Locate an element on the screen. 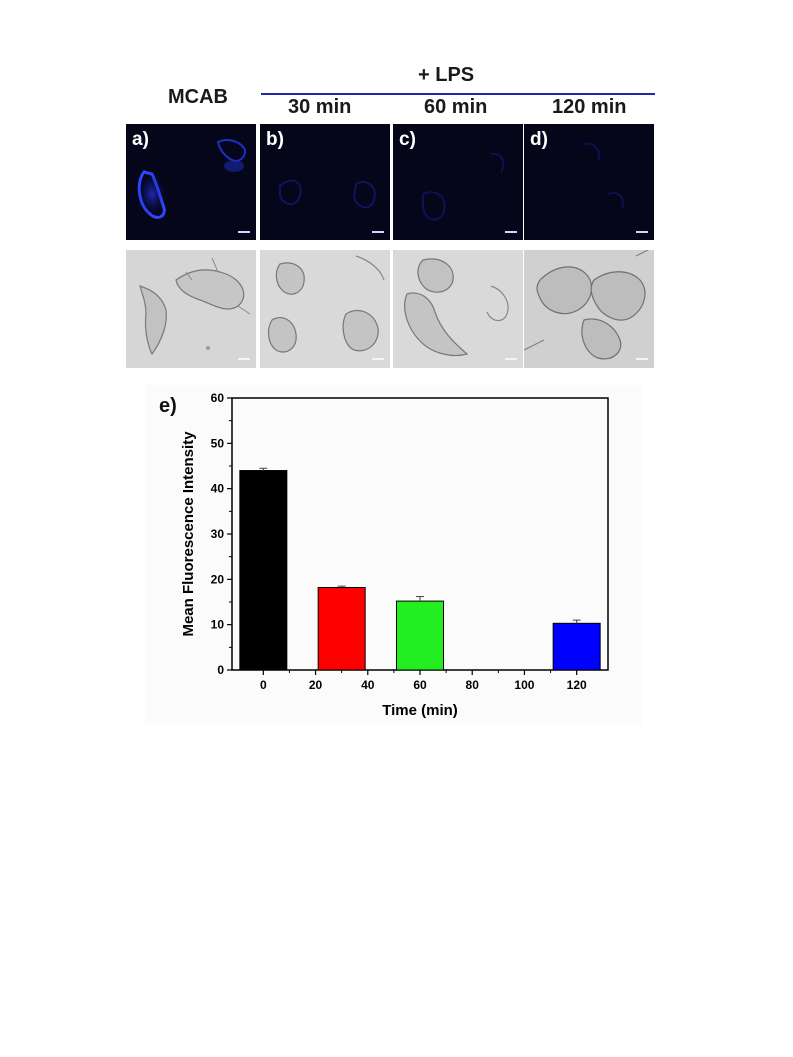  brightfield-panel-a is located at coordinates (191, 309).